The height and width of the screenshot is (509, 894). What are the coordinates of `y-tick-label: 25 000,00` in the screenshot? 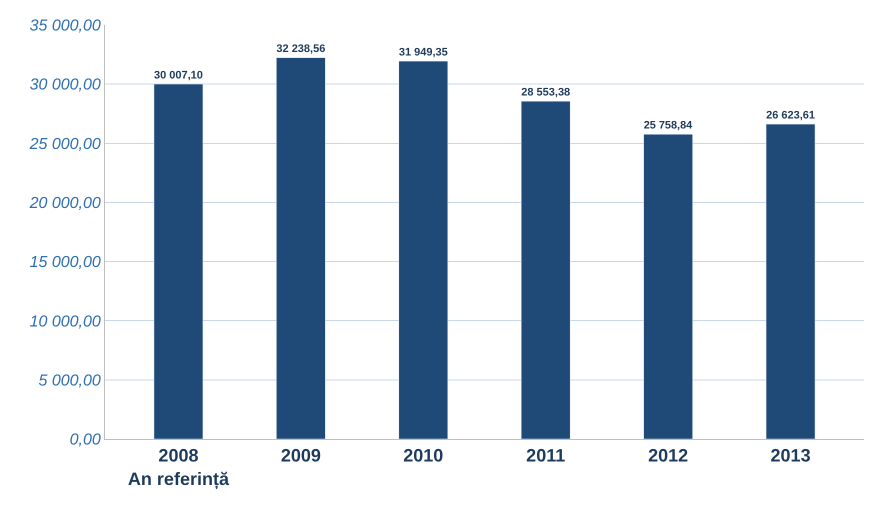 It's located at (64, 144).